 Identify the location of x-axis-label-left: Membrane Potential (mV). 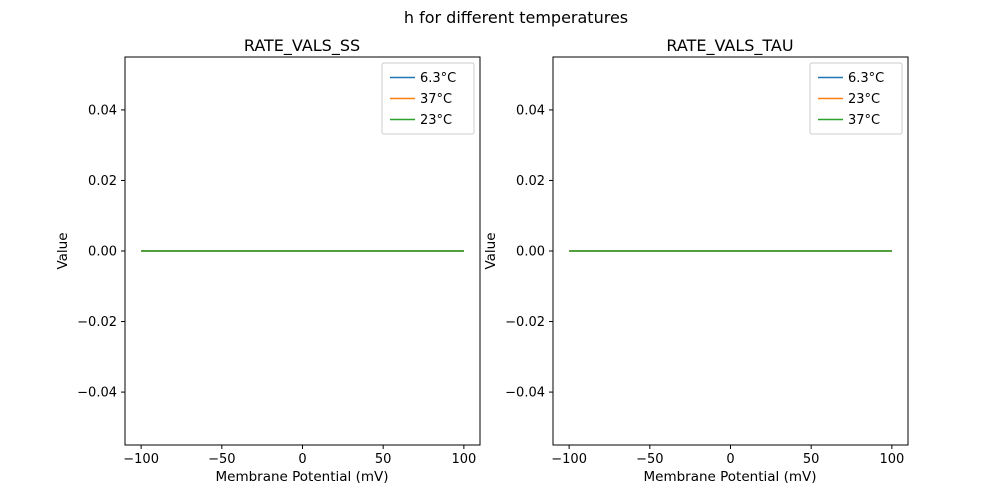
(302, 477).